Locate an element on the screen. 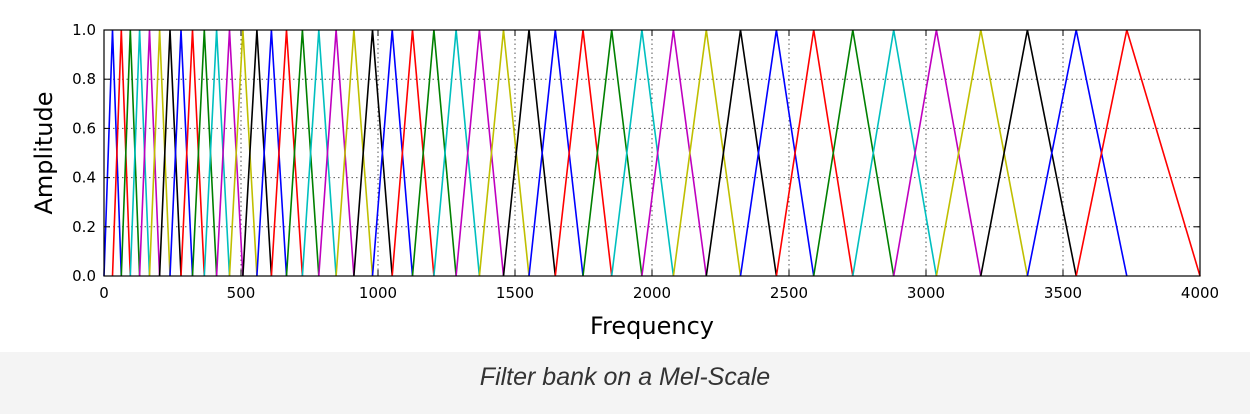 This screenshot has width=1250, height=414. y-tick-label-0: 0.0 is located at coordinates (84, 276).